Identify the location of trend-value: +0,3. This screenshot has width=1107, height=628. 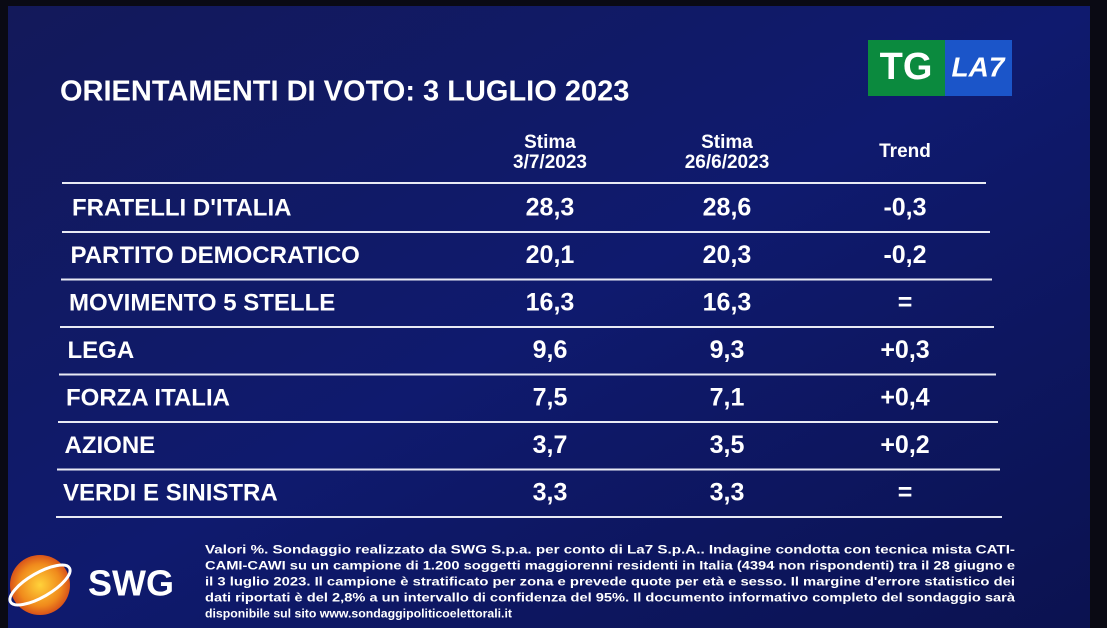
(904, 350).